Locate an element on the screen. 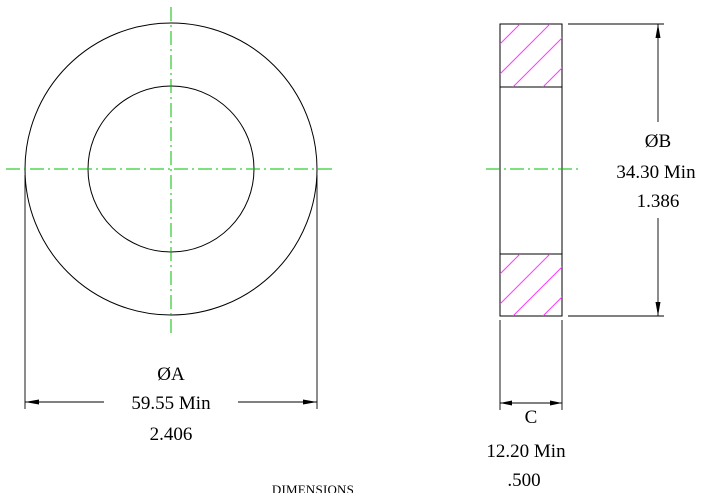 This screenshot has height=493, width=715. dimension-c-metric: 12.20 Min is located at coordinates (526, 451).